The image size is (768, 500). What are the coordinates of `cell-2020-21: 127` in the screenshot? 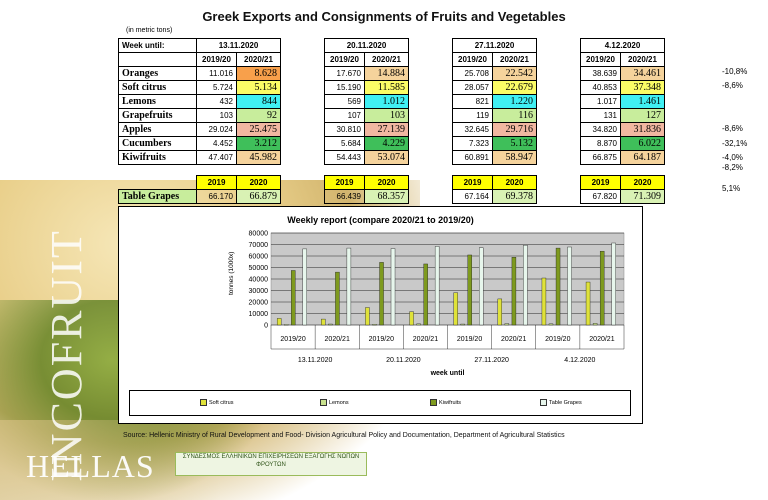 It's located at (642, 115).